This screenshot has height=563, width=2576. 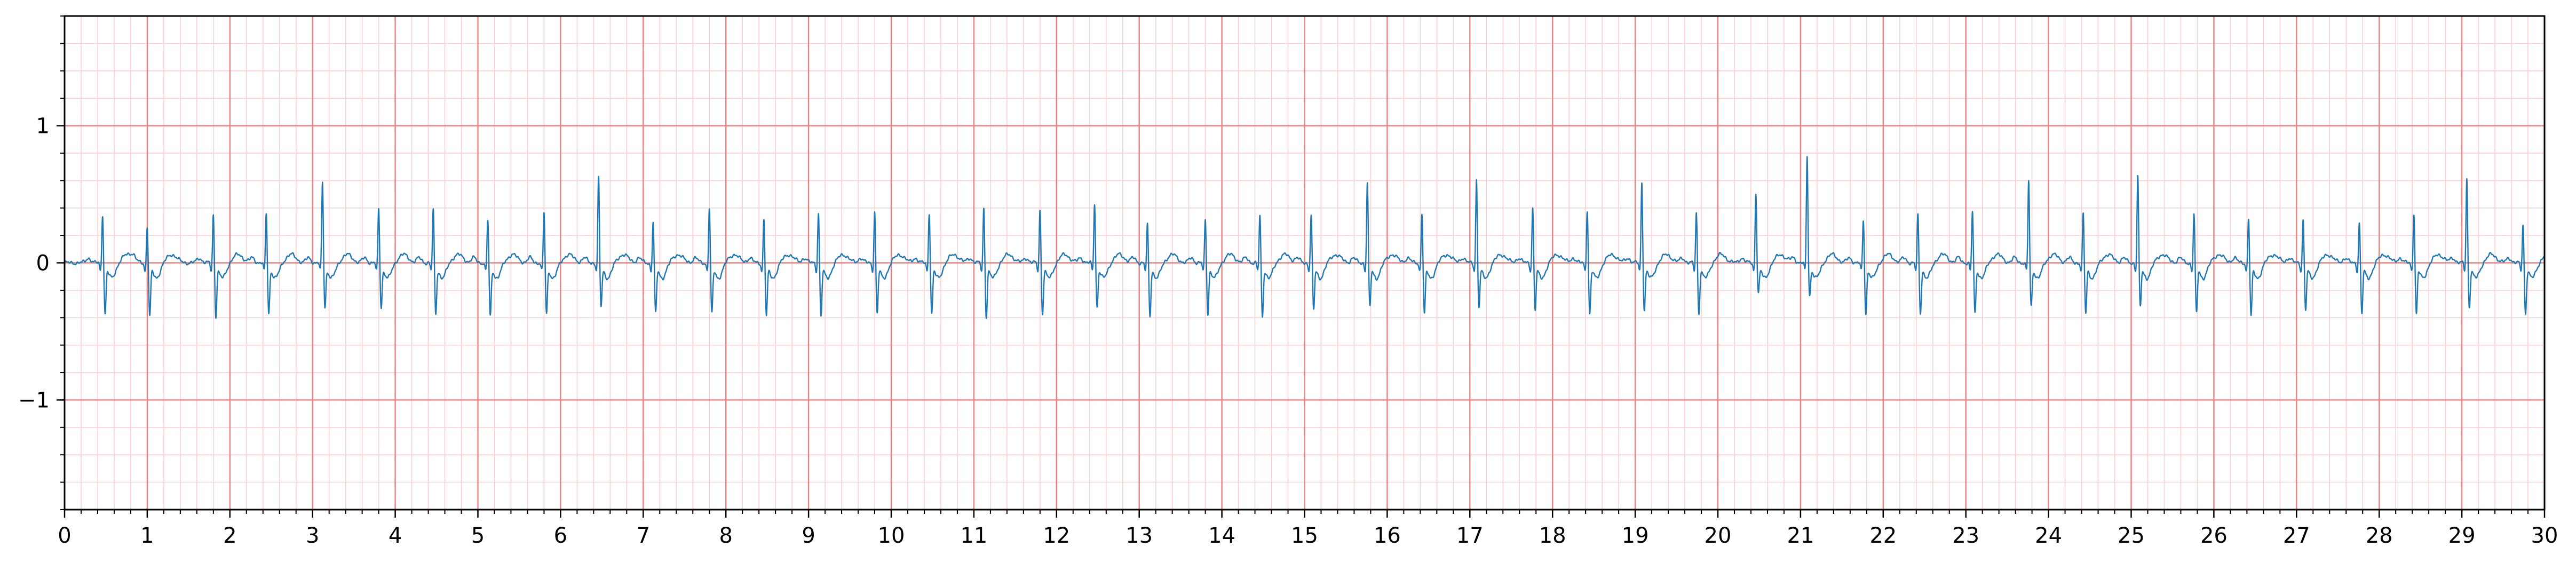 What do you see at coordinates (147, 536) in the screenshot?
I see `x-tick-label: 1` at bounding box center [147, 536].